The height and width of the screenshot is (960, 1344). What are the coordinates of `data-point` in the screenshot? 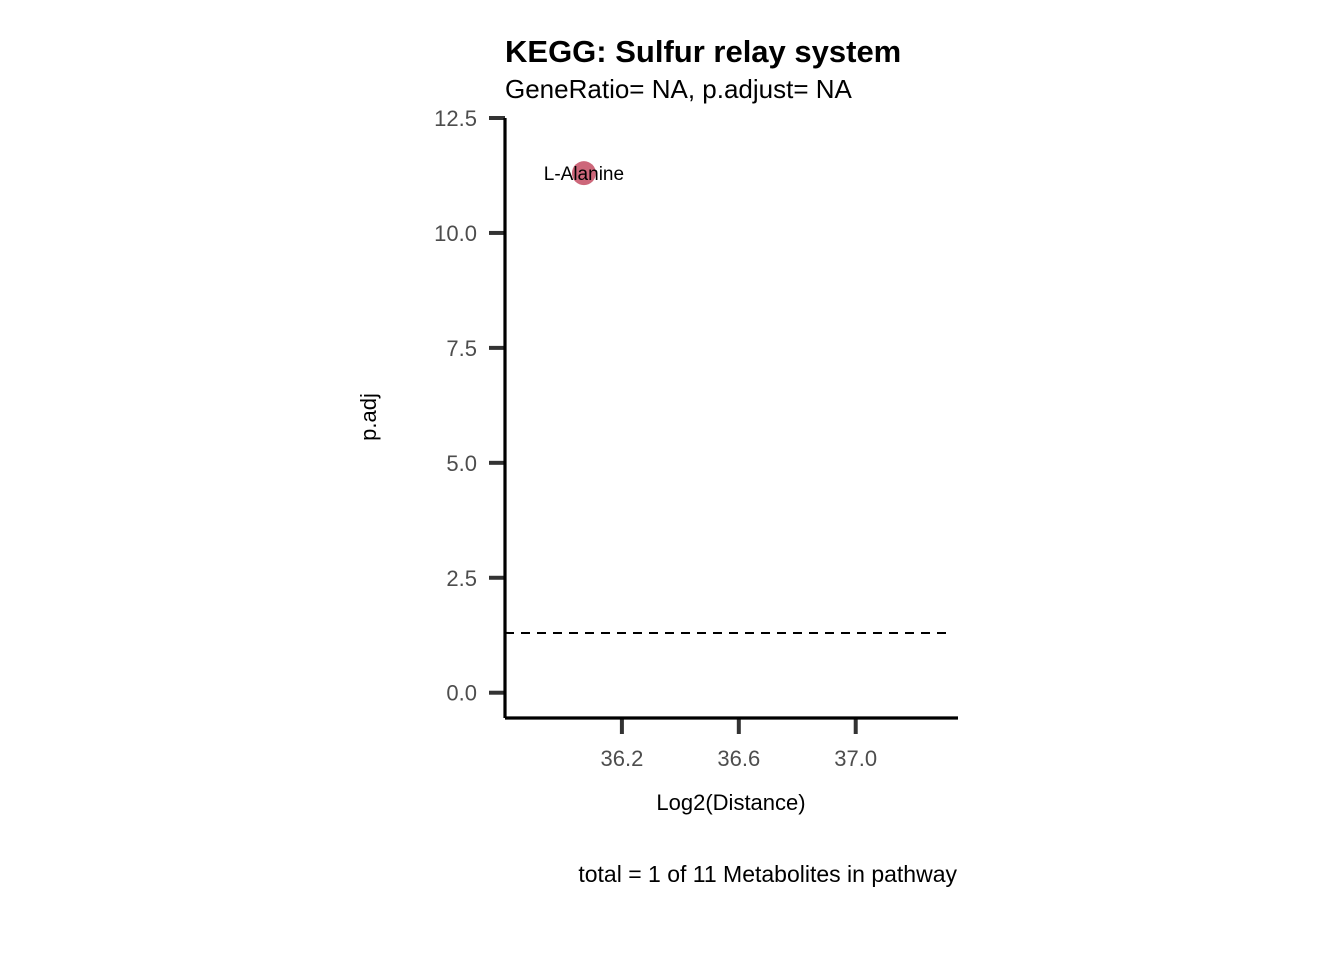 It's located at (583, 173).